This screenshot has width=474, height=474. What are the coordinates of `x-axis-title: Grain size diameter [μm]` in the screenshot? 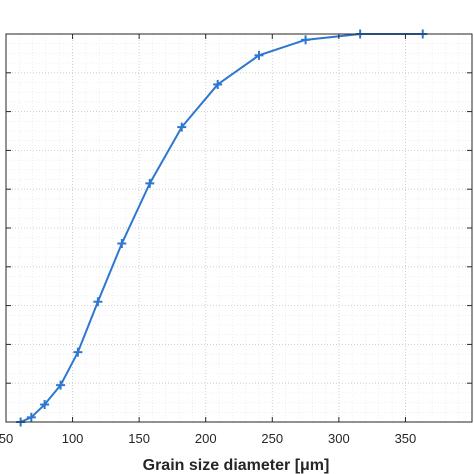 It's located at (236, 465).